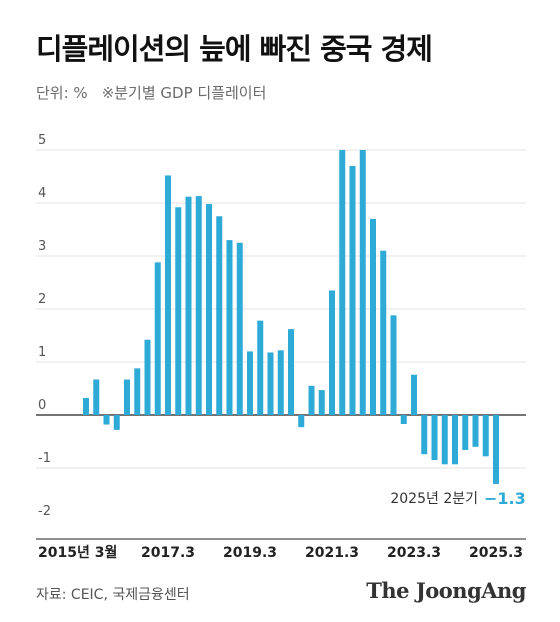  Describe the element at coordinates (250, 553) in the screenshot. I see `x-tick-label: 2019.3` at that location.